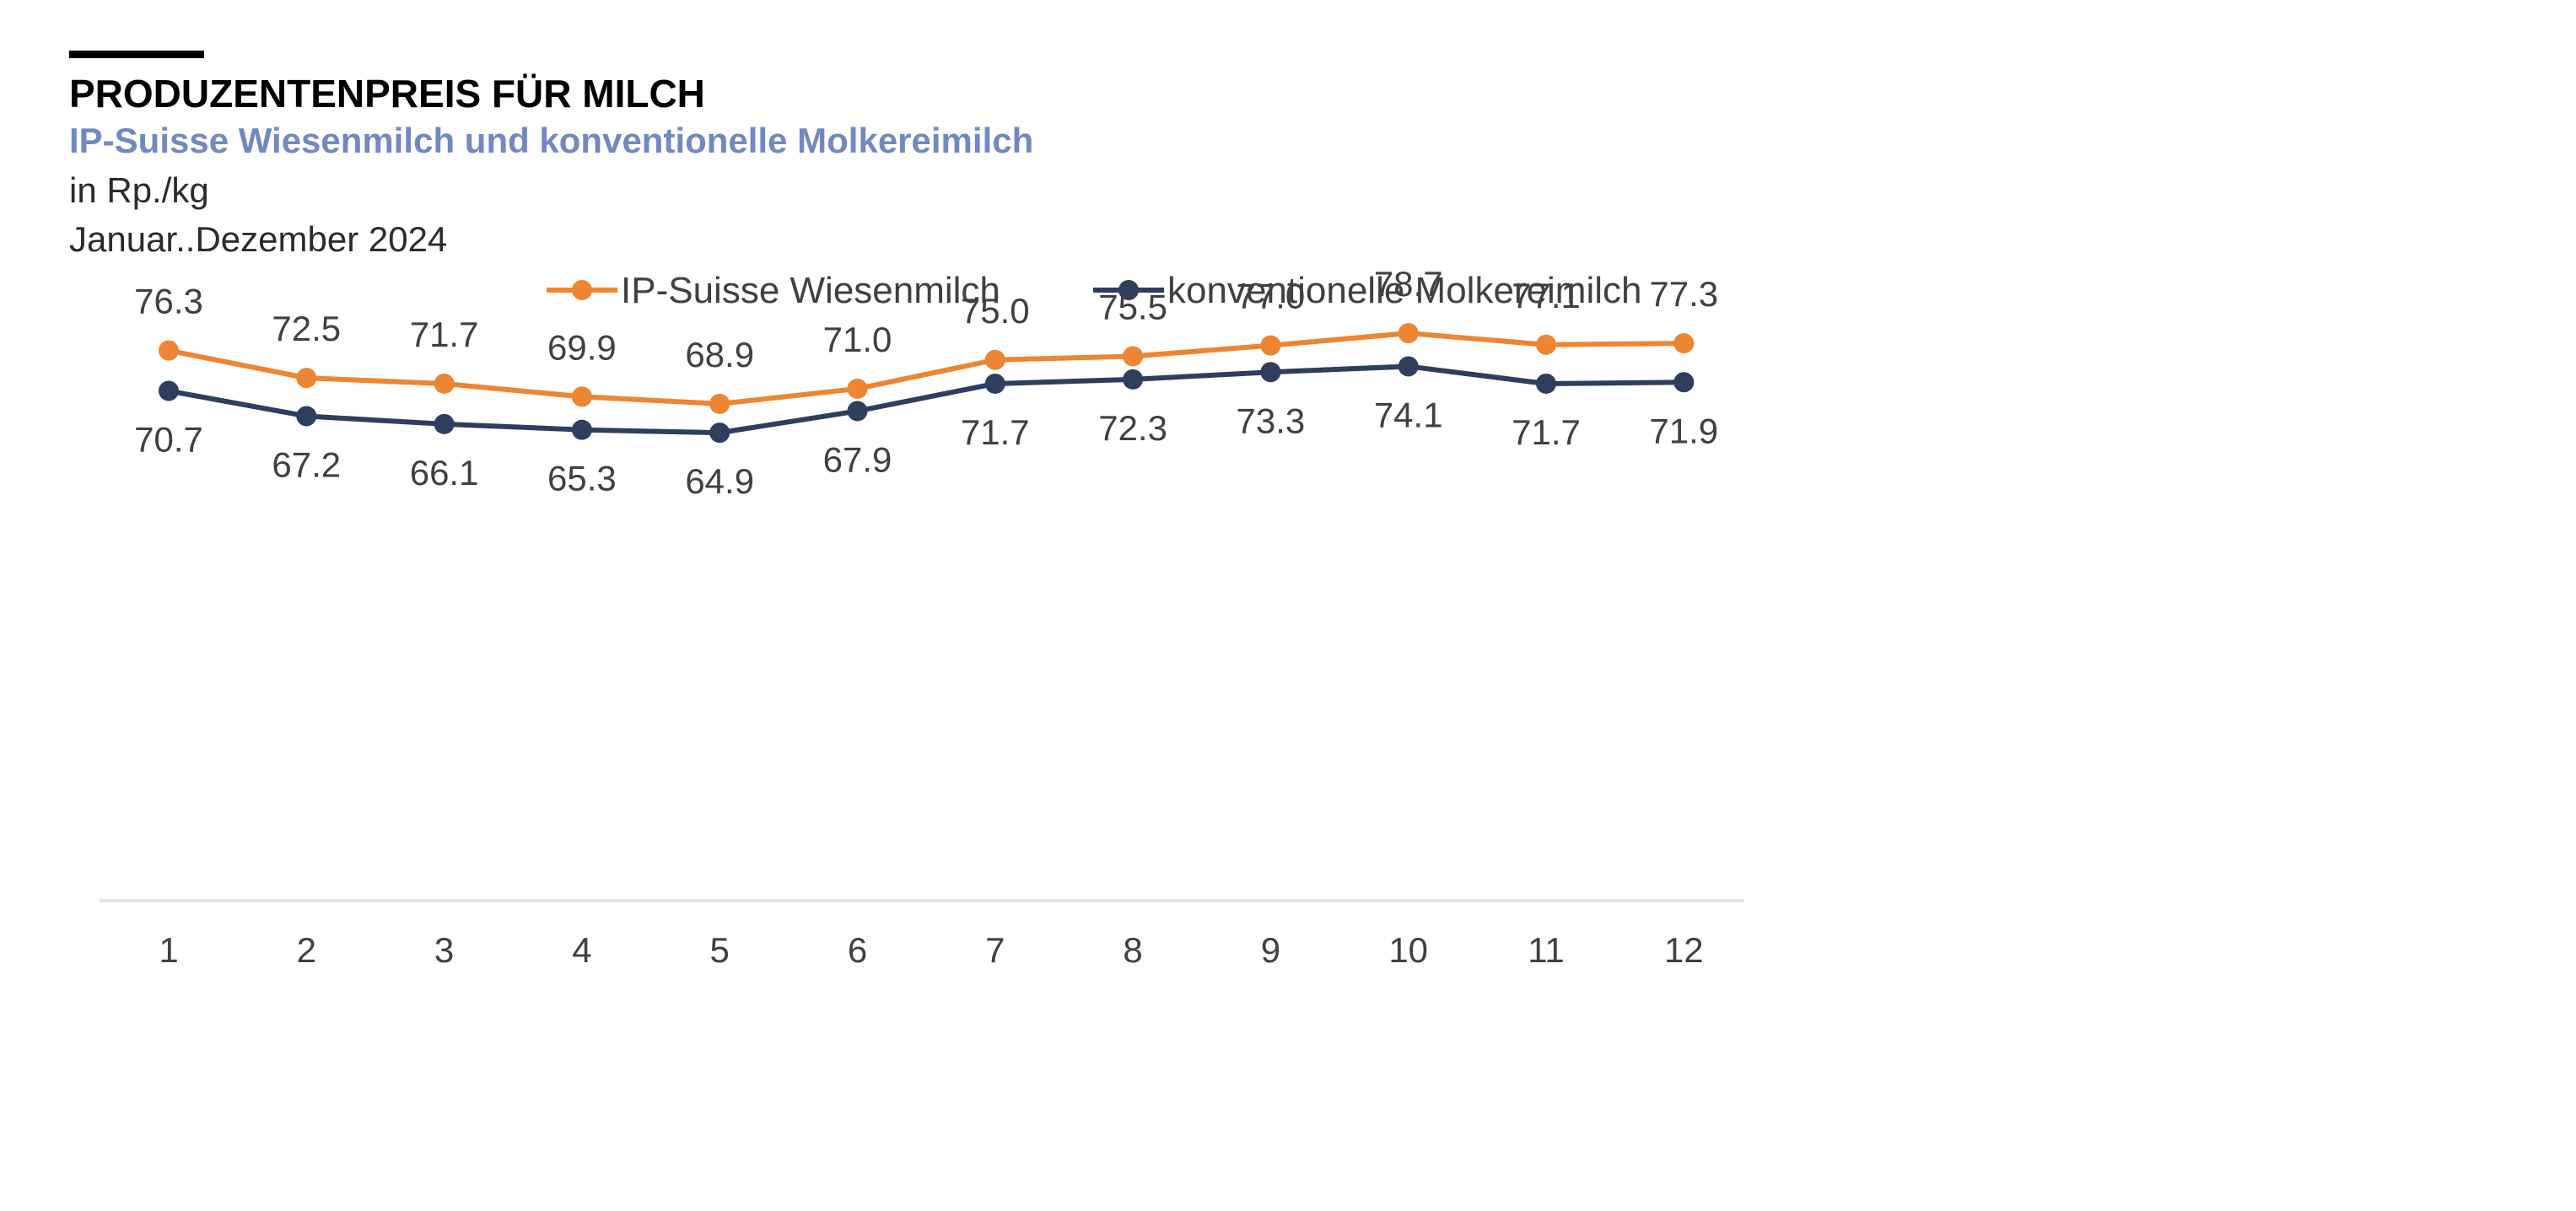  Describe the element at coordinates (444, 472) in the screenshot. I see `data-label: 66.1` at that location.